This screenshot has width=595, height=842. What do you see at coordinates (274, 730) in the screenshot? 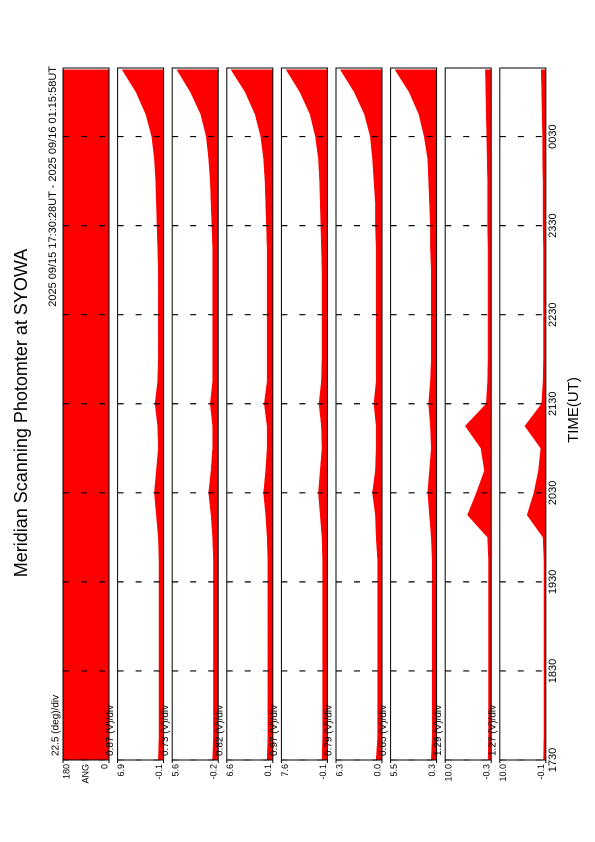
I see `scale-label: 0.97 (V)/div` at bounding box center [274, 730].